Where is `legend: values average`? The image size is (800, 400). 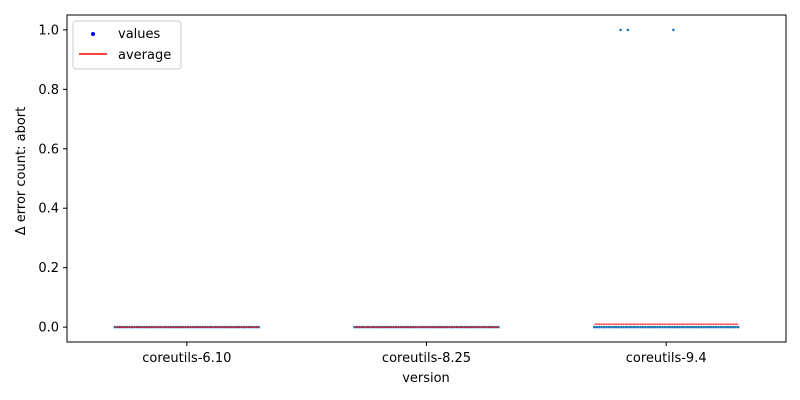
legend: values average is located at coordinates (127, 45).